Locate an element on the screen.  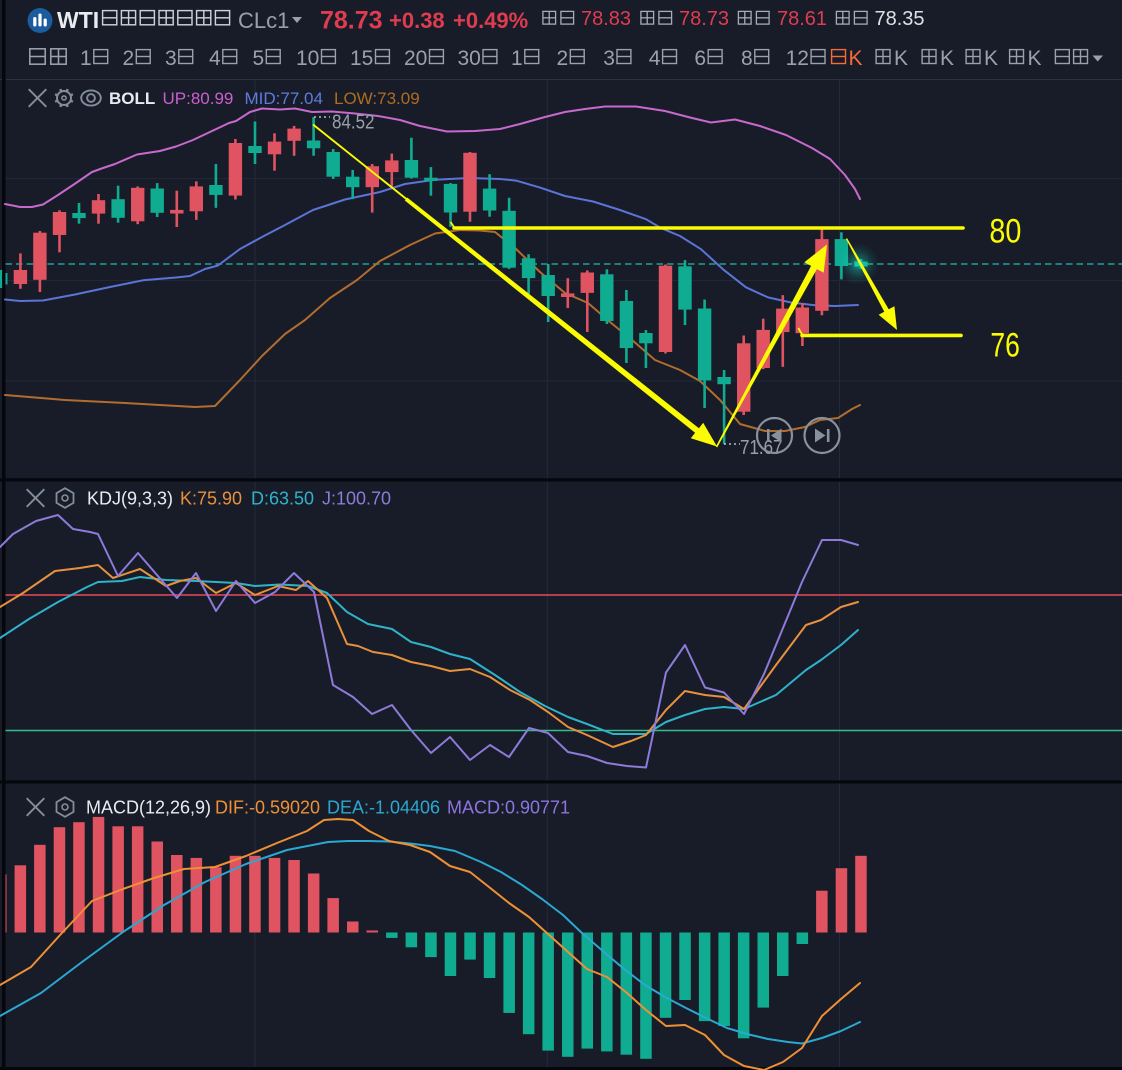
svg-text: KDJ(9,3,3) is located at coordinates (130, 499).